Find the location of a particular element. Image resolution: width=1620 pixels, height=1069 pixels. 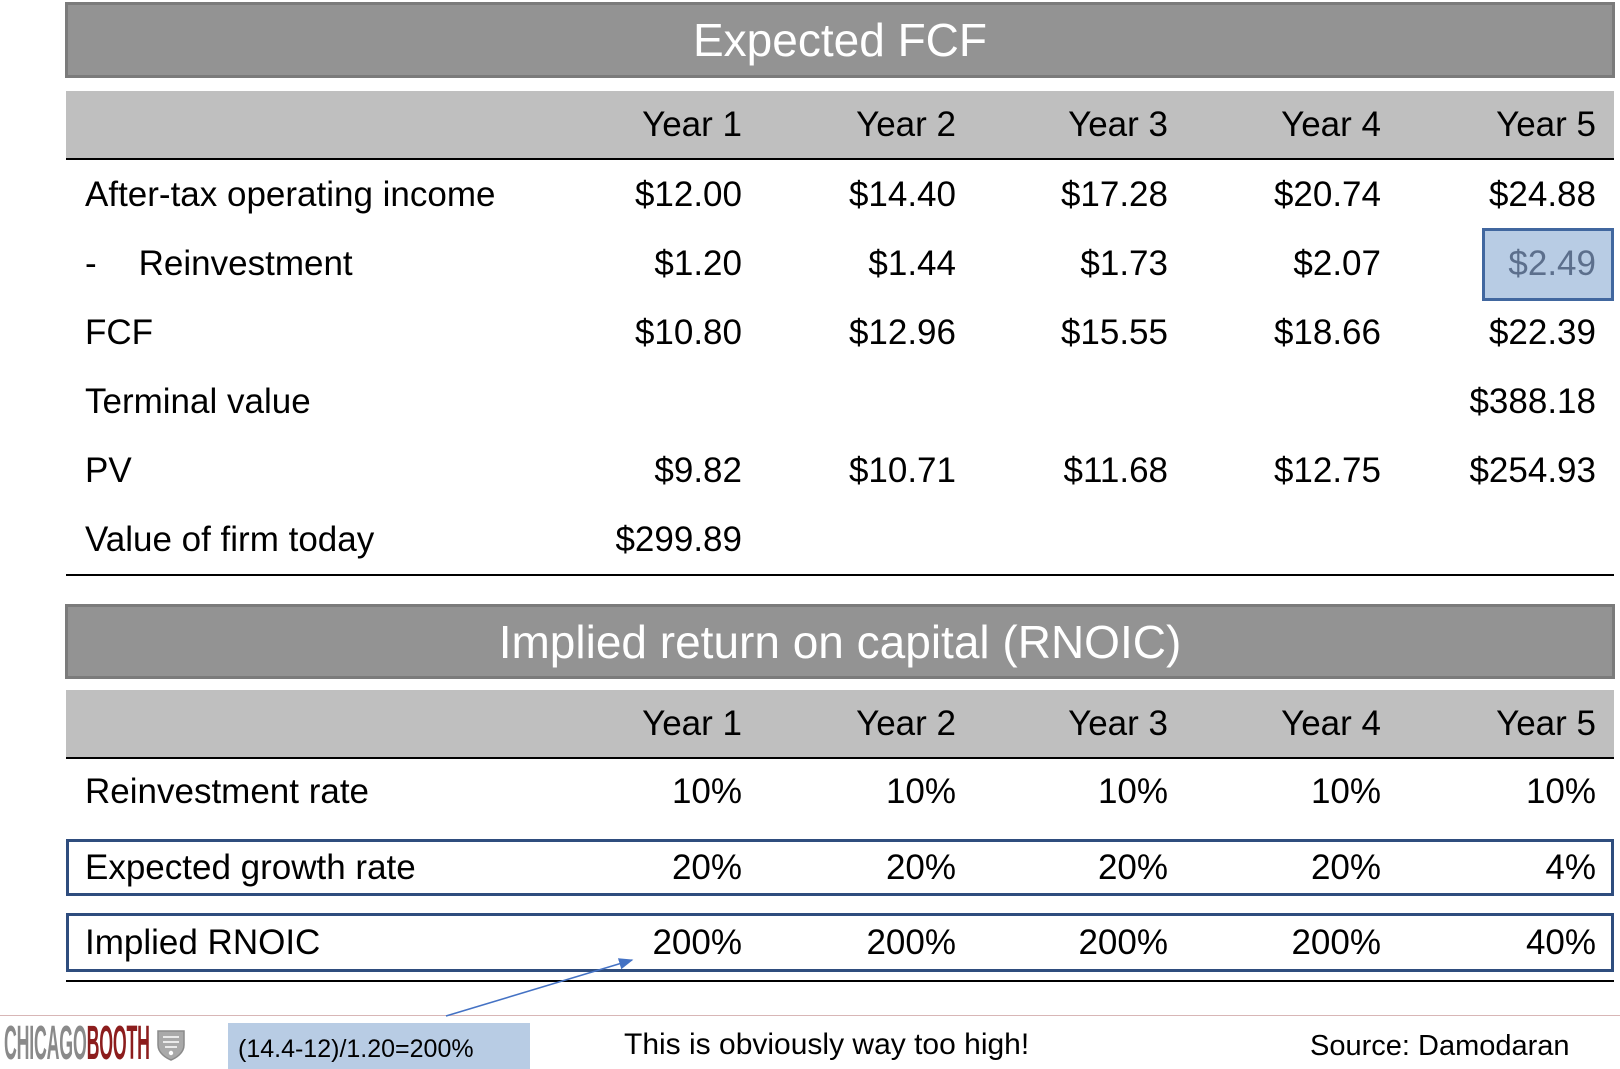

row-expected-growth-rate: Expected growth rate 20% 20% 20% 20% 4% is located at coordinates (840, 867).